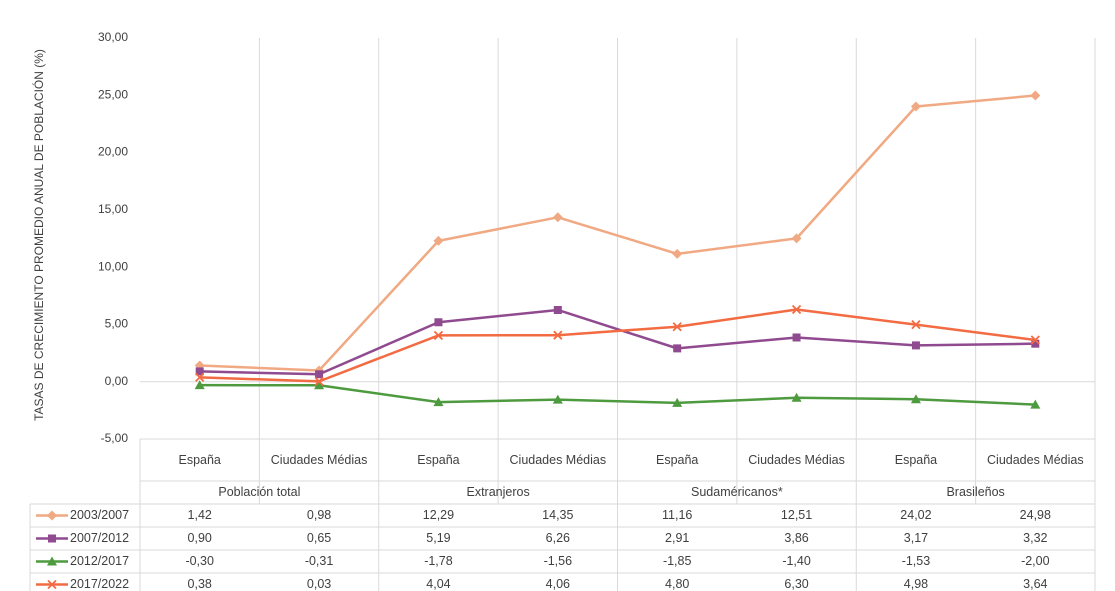 The image size is (1115, 591). Describe the element at coordinates (113, 37) in the screenshot. I see `y-tick-label: 30,00` at that location.